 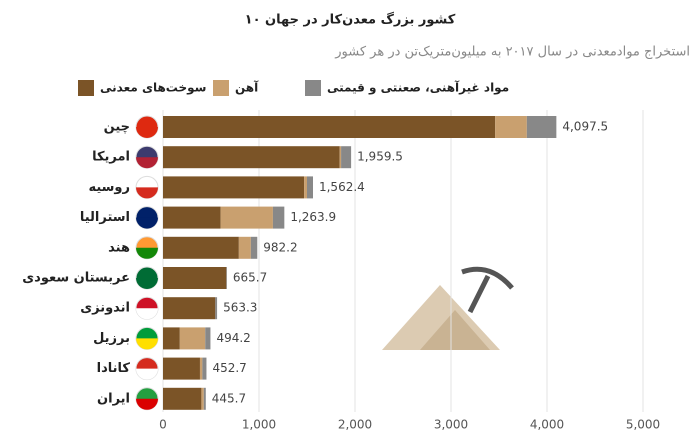 What do you see at coordinates (105, 217) in the screenshot?
I see `category-label: استرالیا` at bounding box center [105, 217].